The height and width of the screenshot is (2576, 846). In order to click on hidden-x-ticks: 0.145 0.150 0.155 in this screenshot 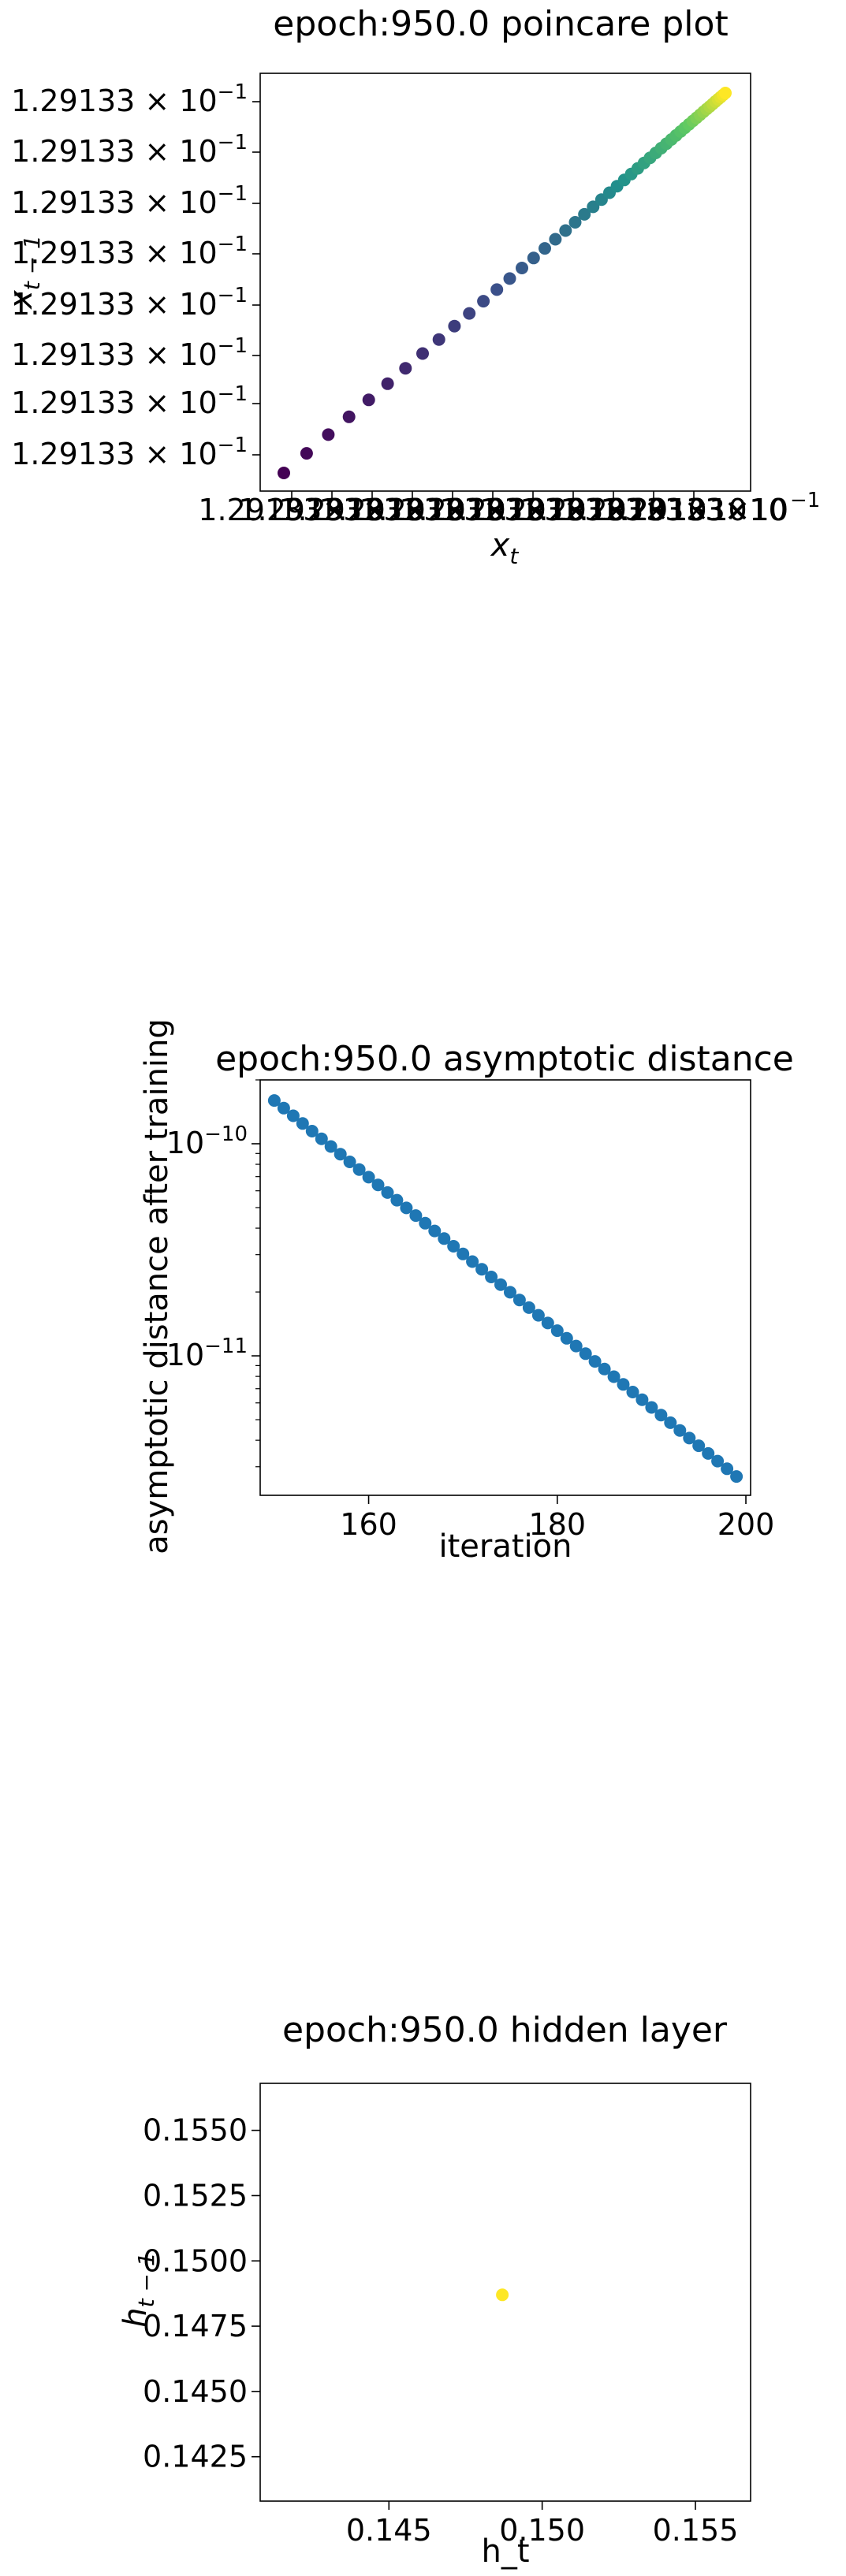, I will do `click(543, 2524)`.